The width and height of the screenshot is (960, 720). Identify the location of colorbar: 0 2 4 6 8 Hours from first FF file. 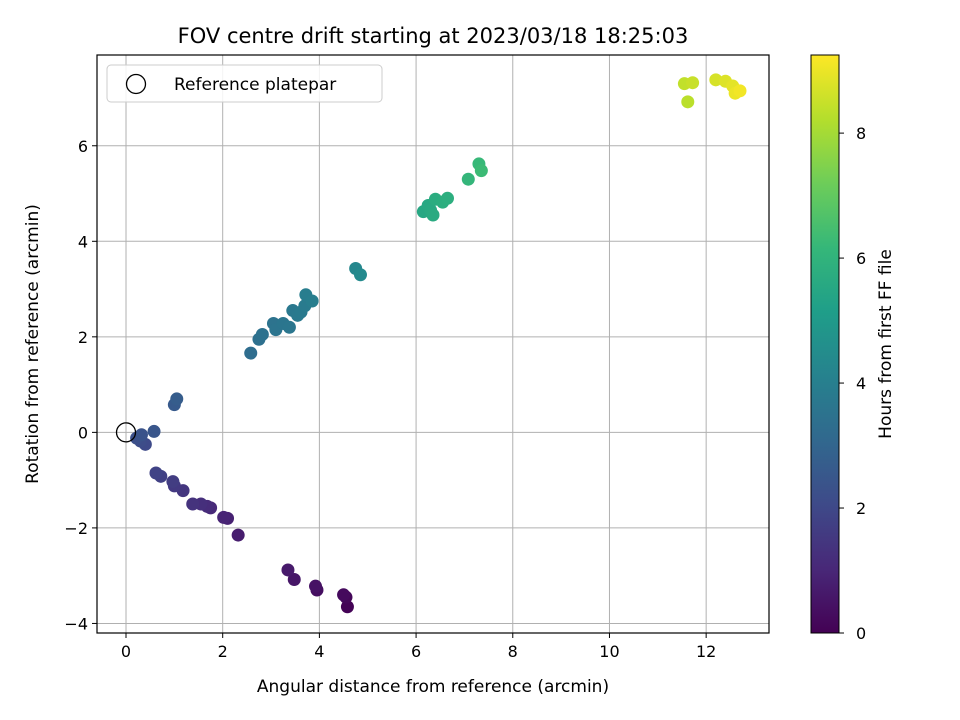
(853, 348).